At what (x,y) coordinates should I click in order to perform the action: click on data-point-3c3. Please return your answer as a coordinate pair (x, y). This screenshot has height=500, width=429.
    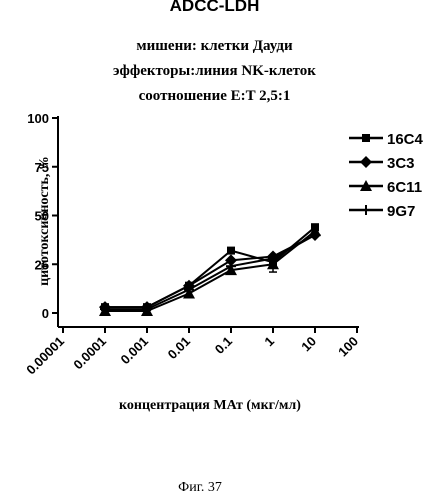
    Looking at the image, I should click on (231, 260).